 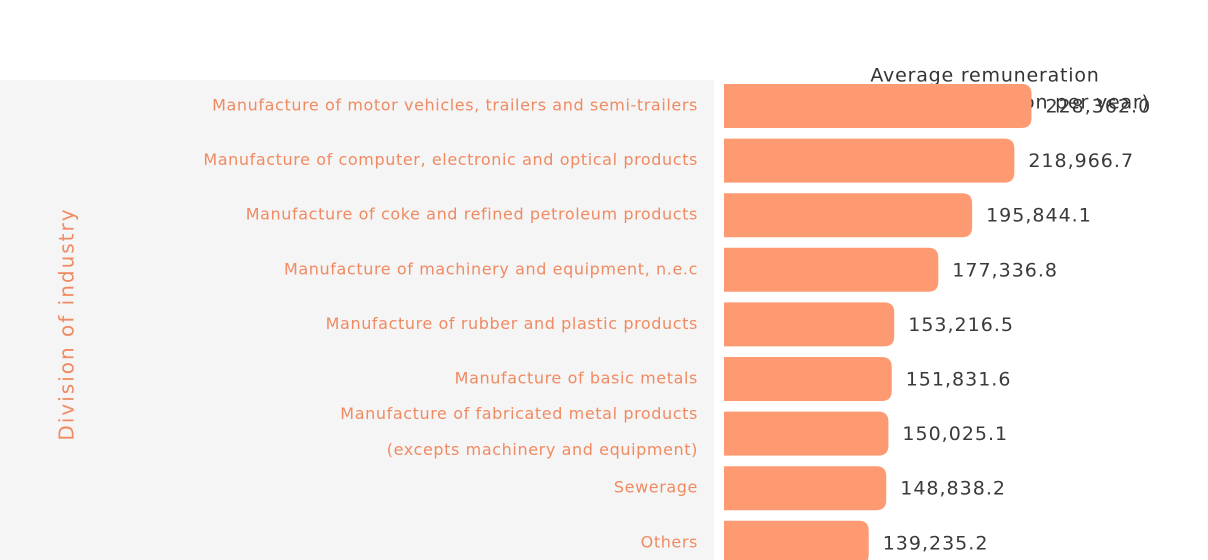 I want to click on value-label: 153,216.5, so click(x=961, y=325).